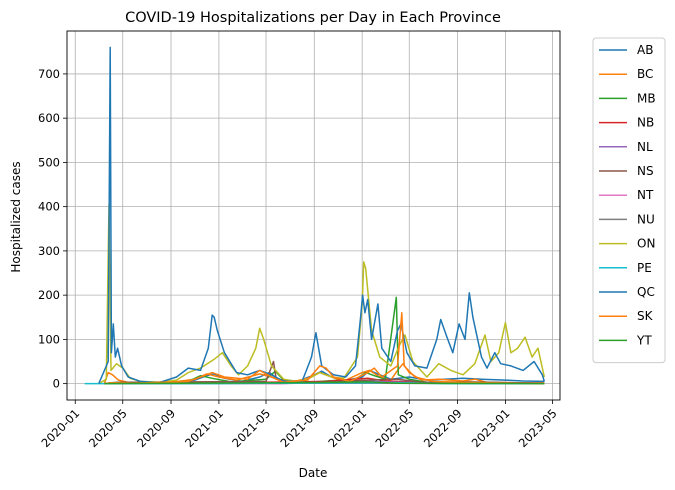 This screenshot has width=675, height=490. What do you see at coordinates (644, 340) in the screenshot?
I see `legend-label-yt: YT` at bounding box center [644, 340].